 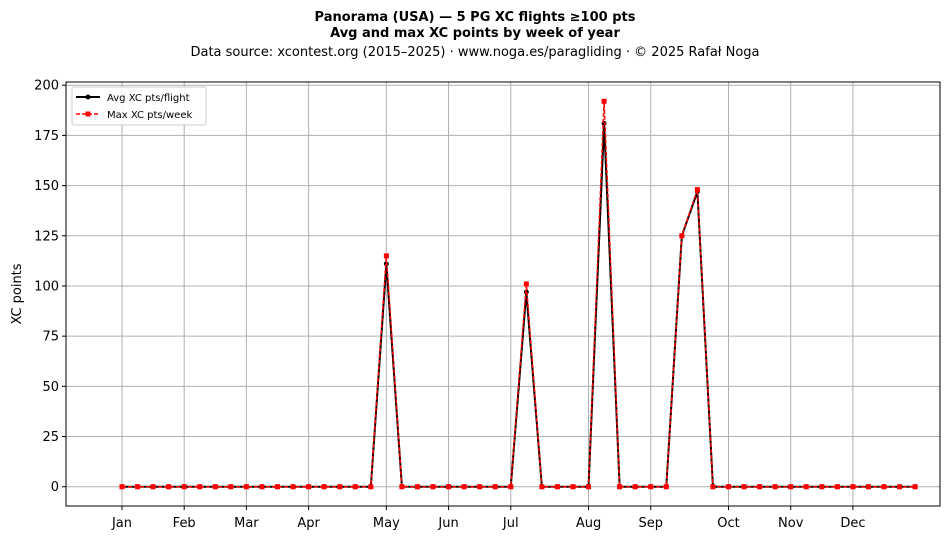 I want to click on x-tick-label: Oct, so click(x=728, y=523).